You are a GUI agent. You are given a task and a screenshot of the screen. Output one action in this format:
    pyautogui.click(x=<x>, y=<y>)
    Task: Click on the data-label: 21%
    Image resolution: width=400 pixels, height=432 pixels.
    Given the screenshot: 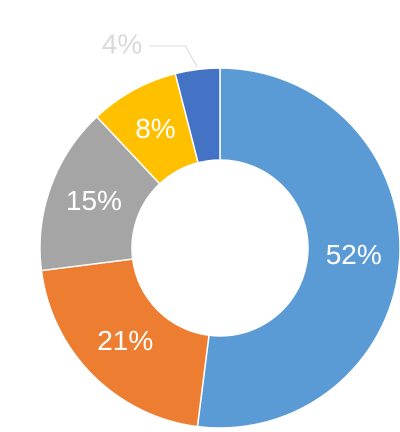 What is the action you would take?
    pyautogui.click(x=125, y=340)
    